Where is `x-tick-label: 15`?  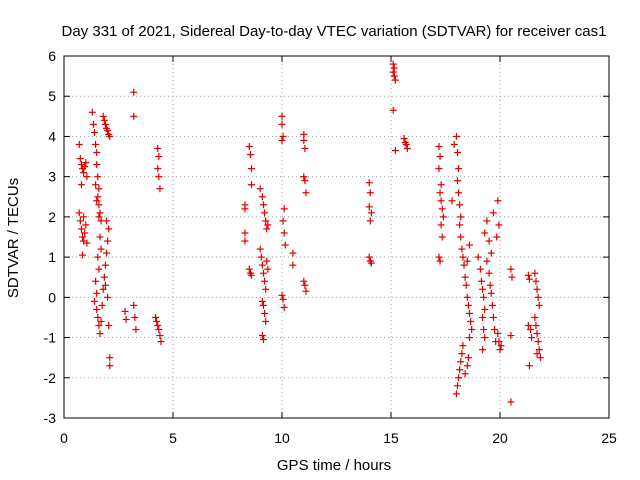 x-tick-label: 15 is located at coordinates (391, 438).